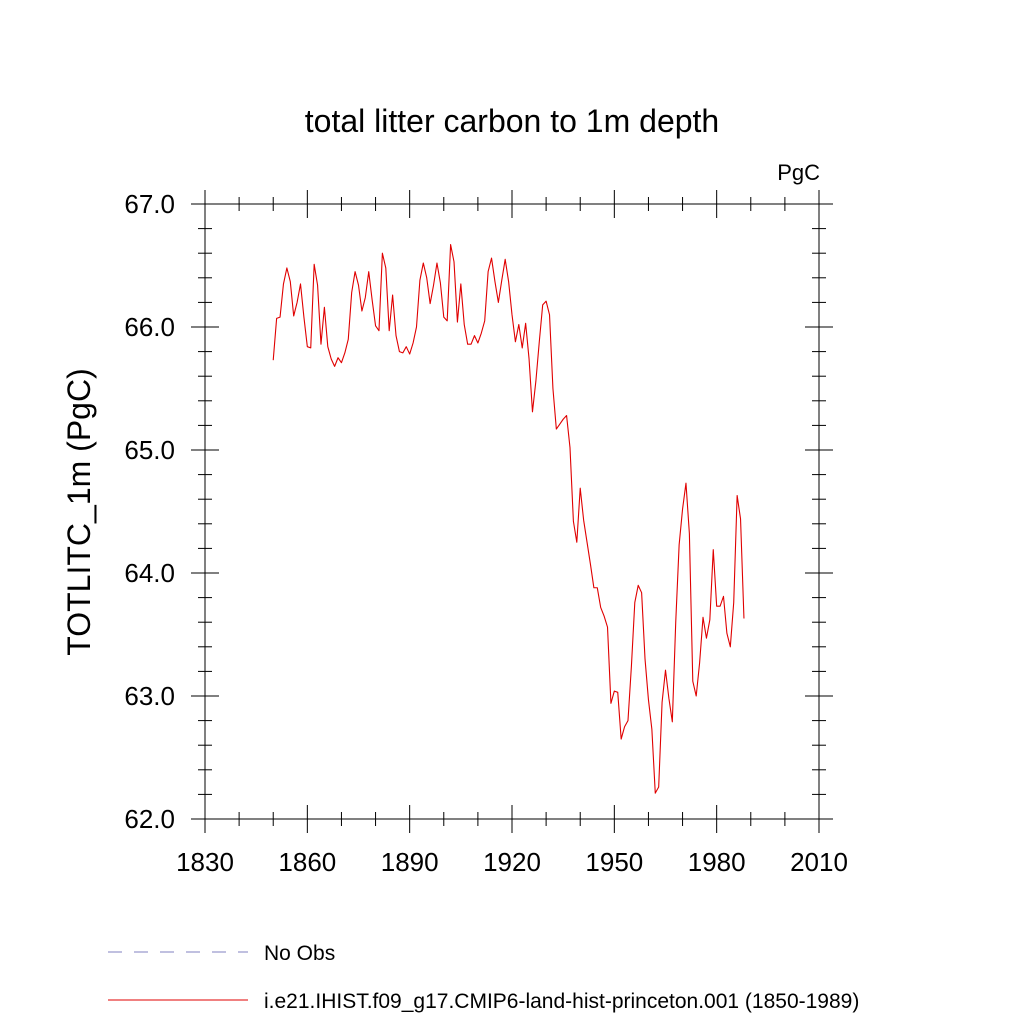 The width and height of the screenshot is (1024, 1024). What do you see at coordinates (798, 172) in the screenshot?
I see `units-label: PgC` at bounding box center [798, 172].